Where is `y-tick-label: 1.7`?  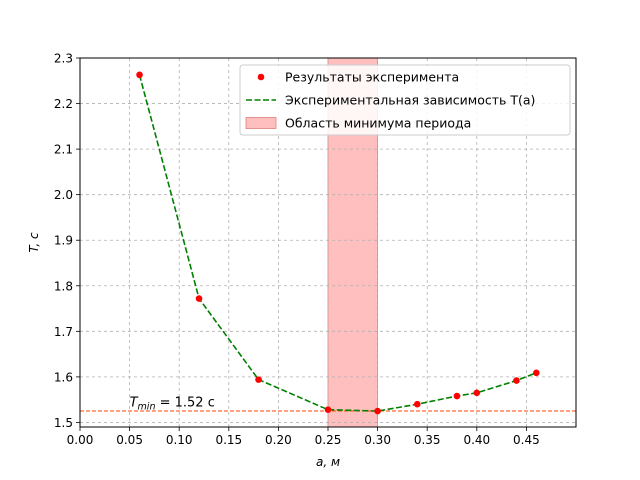
y-tick-label: 1.7 is located at coordinates (63, 332).